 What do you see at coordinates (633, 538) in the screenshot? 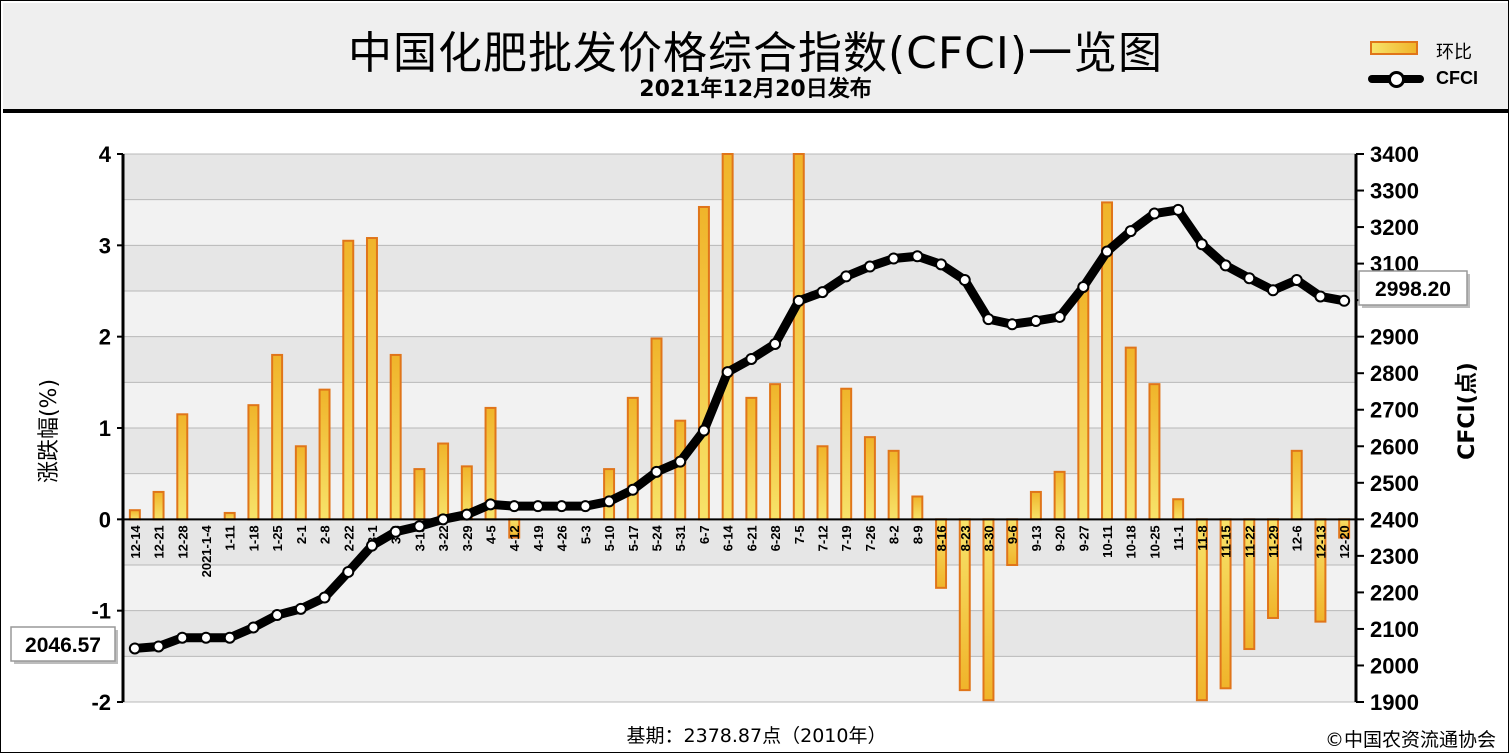
I see `x-tick-label: 5-17` at bounding box center [633, 538].